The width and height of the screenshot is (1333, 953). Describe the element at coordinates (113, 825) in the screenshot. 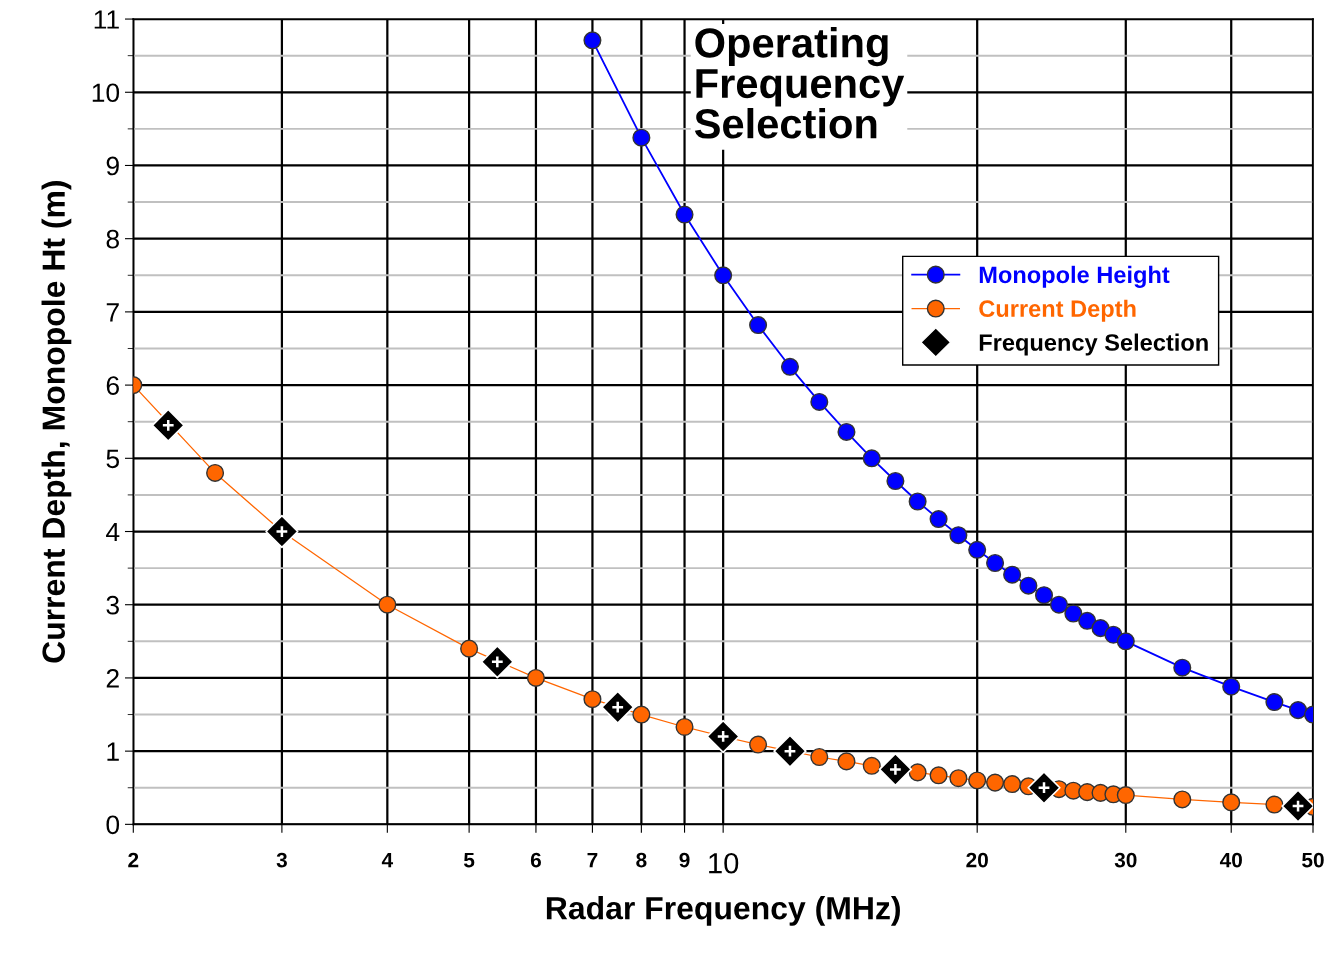

I see `y-tick-label: 0` at that location.